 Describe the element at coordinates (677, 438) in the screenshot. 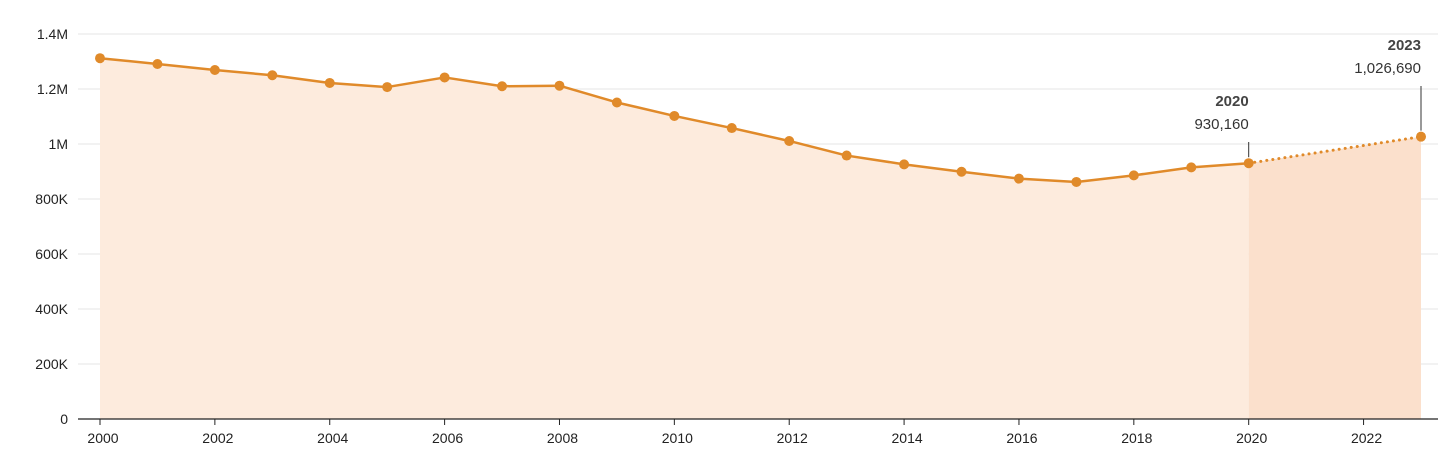

I see `x-tick-label: 2010` at that location.